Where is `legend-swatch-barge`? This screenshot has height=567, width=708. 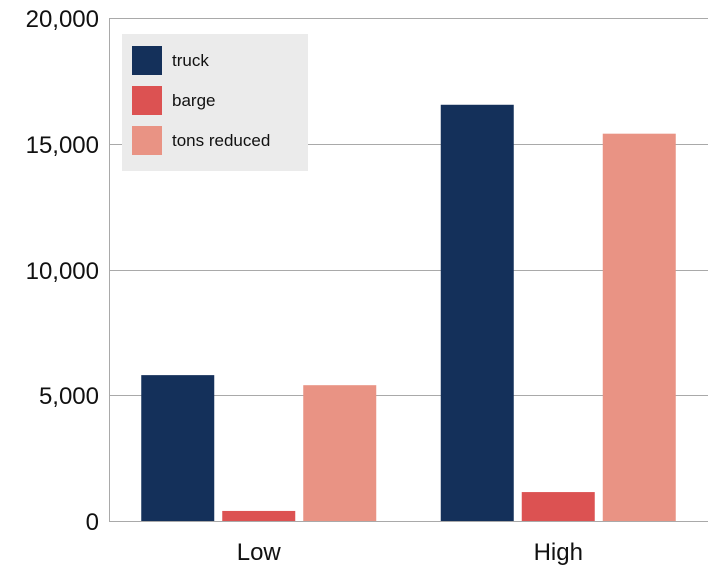
legend-swatch-barge is located at coordinates (147, 100).